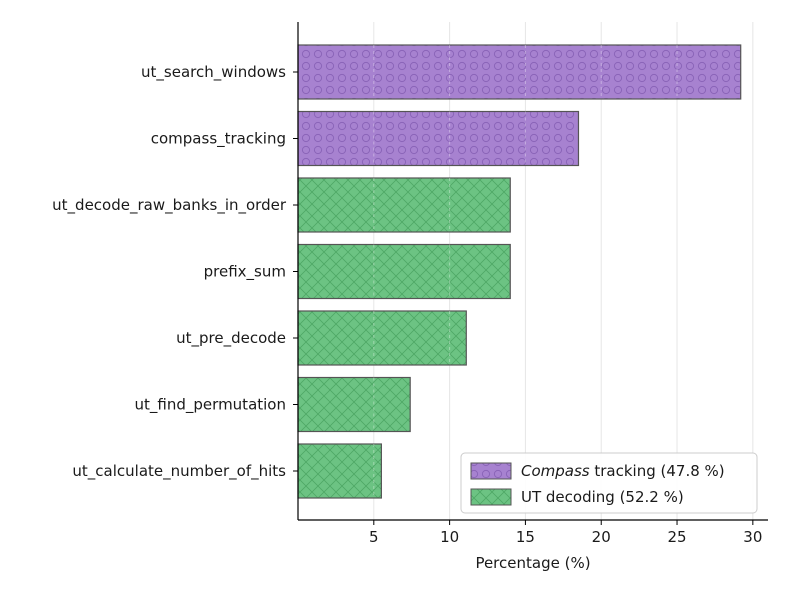  Describe the element at coordinates (491, 497) in the screenshot. I see `legend-swatch-hatch-ut` at that location.